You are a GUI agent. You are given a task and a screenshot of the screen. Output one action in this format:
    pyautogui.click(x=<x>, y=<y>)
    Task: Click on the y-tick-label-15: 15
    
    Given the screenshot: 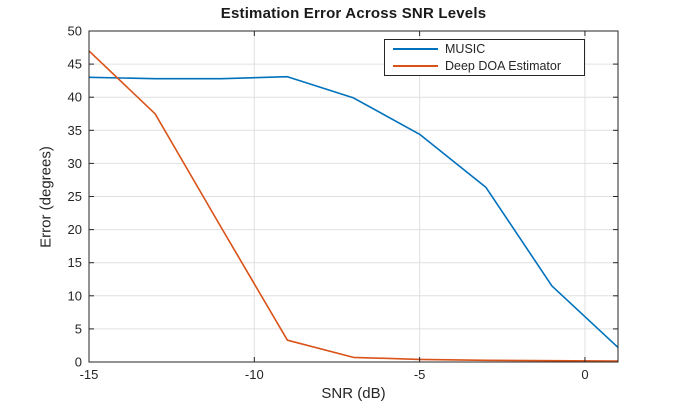 What is the action you would take?
    pyautogui.click(x=75, y=262)
    